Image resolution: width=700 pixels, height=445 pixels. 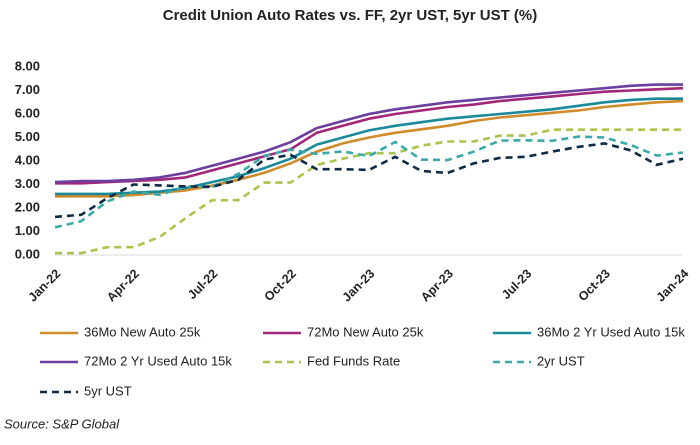 What do you see at coordinates (27, 65) in the screenshot?
I see `y-tick-label: 8.00` at bounding box center [27, 65].